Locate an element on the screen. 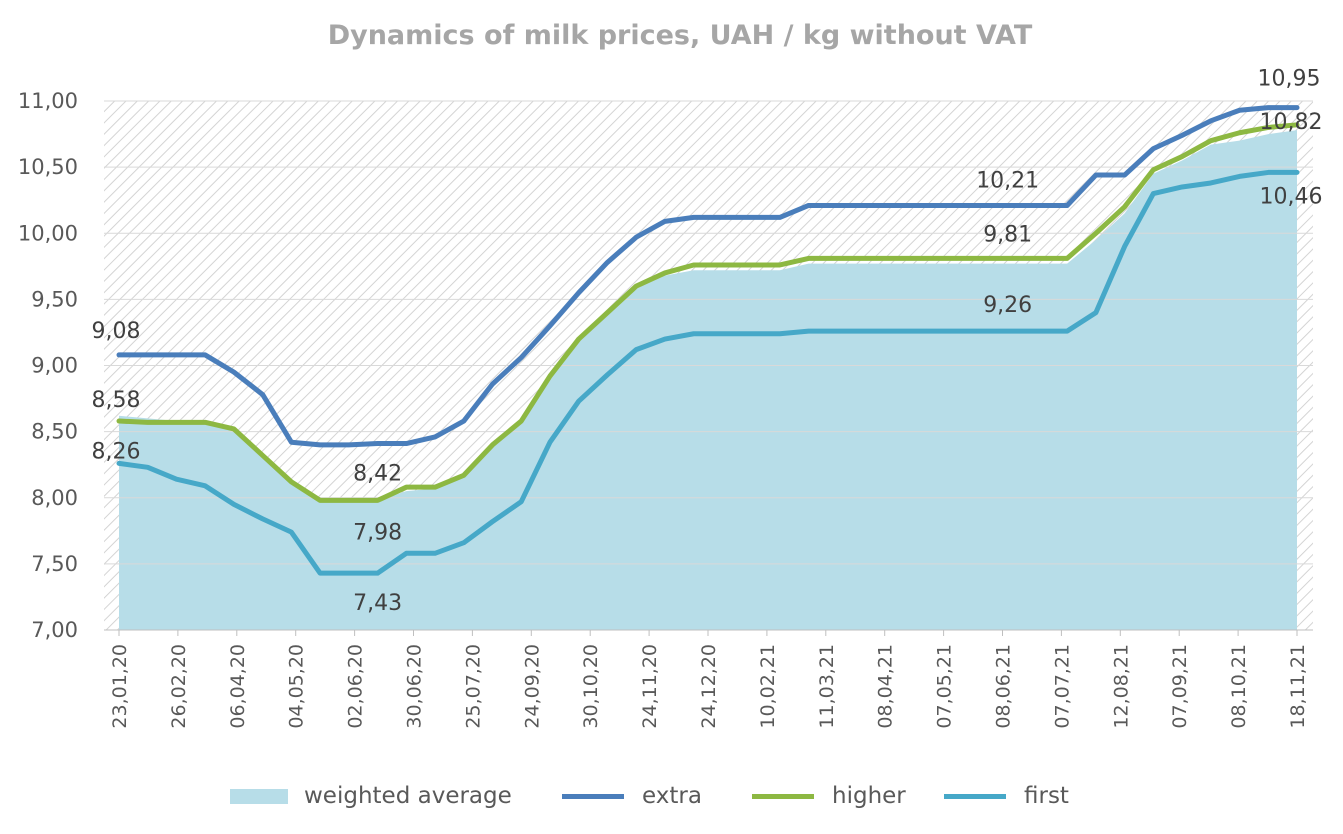 This screenshot has width=1343, height=834. legend-item-weighted-average: weighted average is located at coordinates (371, 796).